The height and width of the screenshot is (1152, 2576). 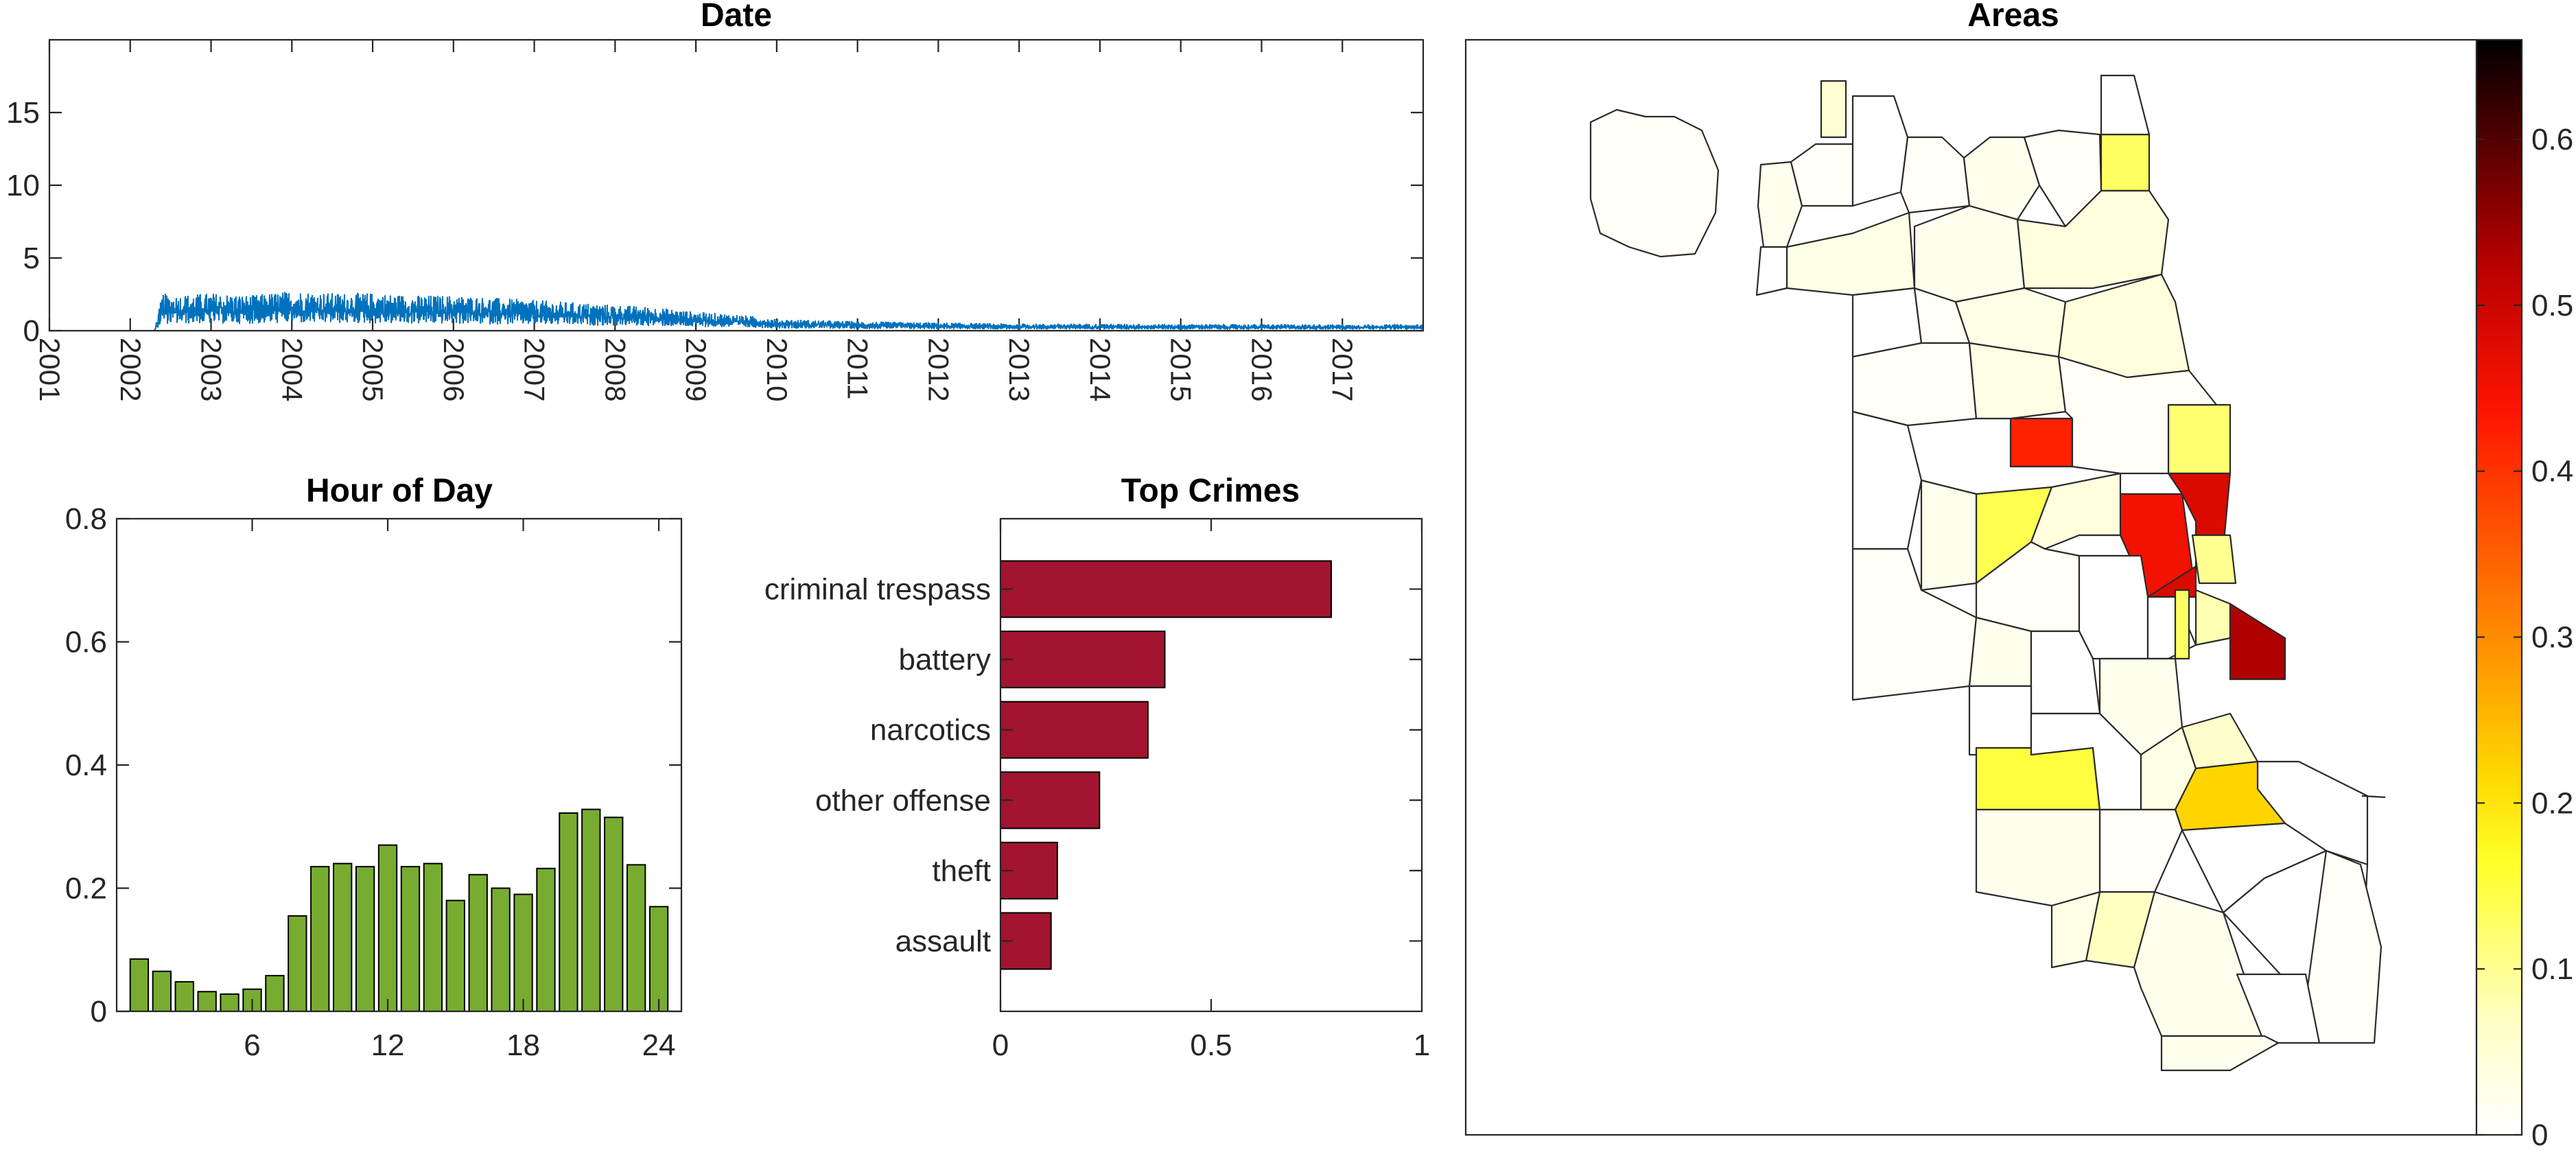 I want to click on date-xtick-label: 2010, so click(x=777, y=369).